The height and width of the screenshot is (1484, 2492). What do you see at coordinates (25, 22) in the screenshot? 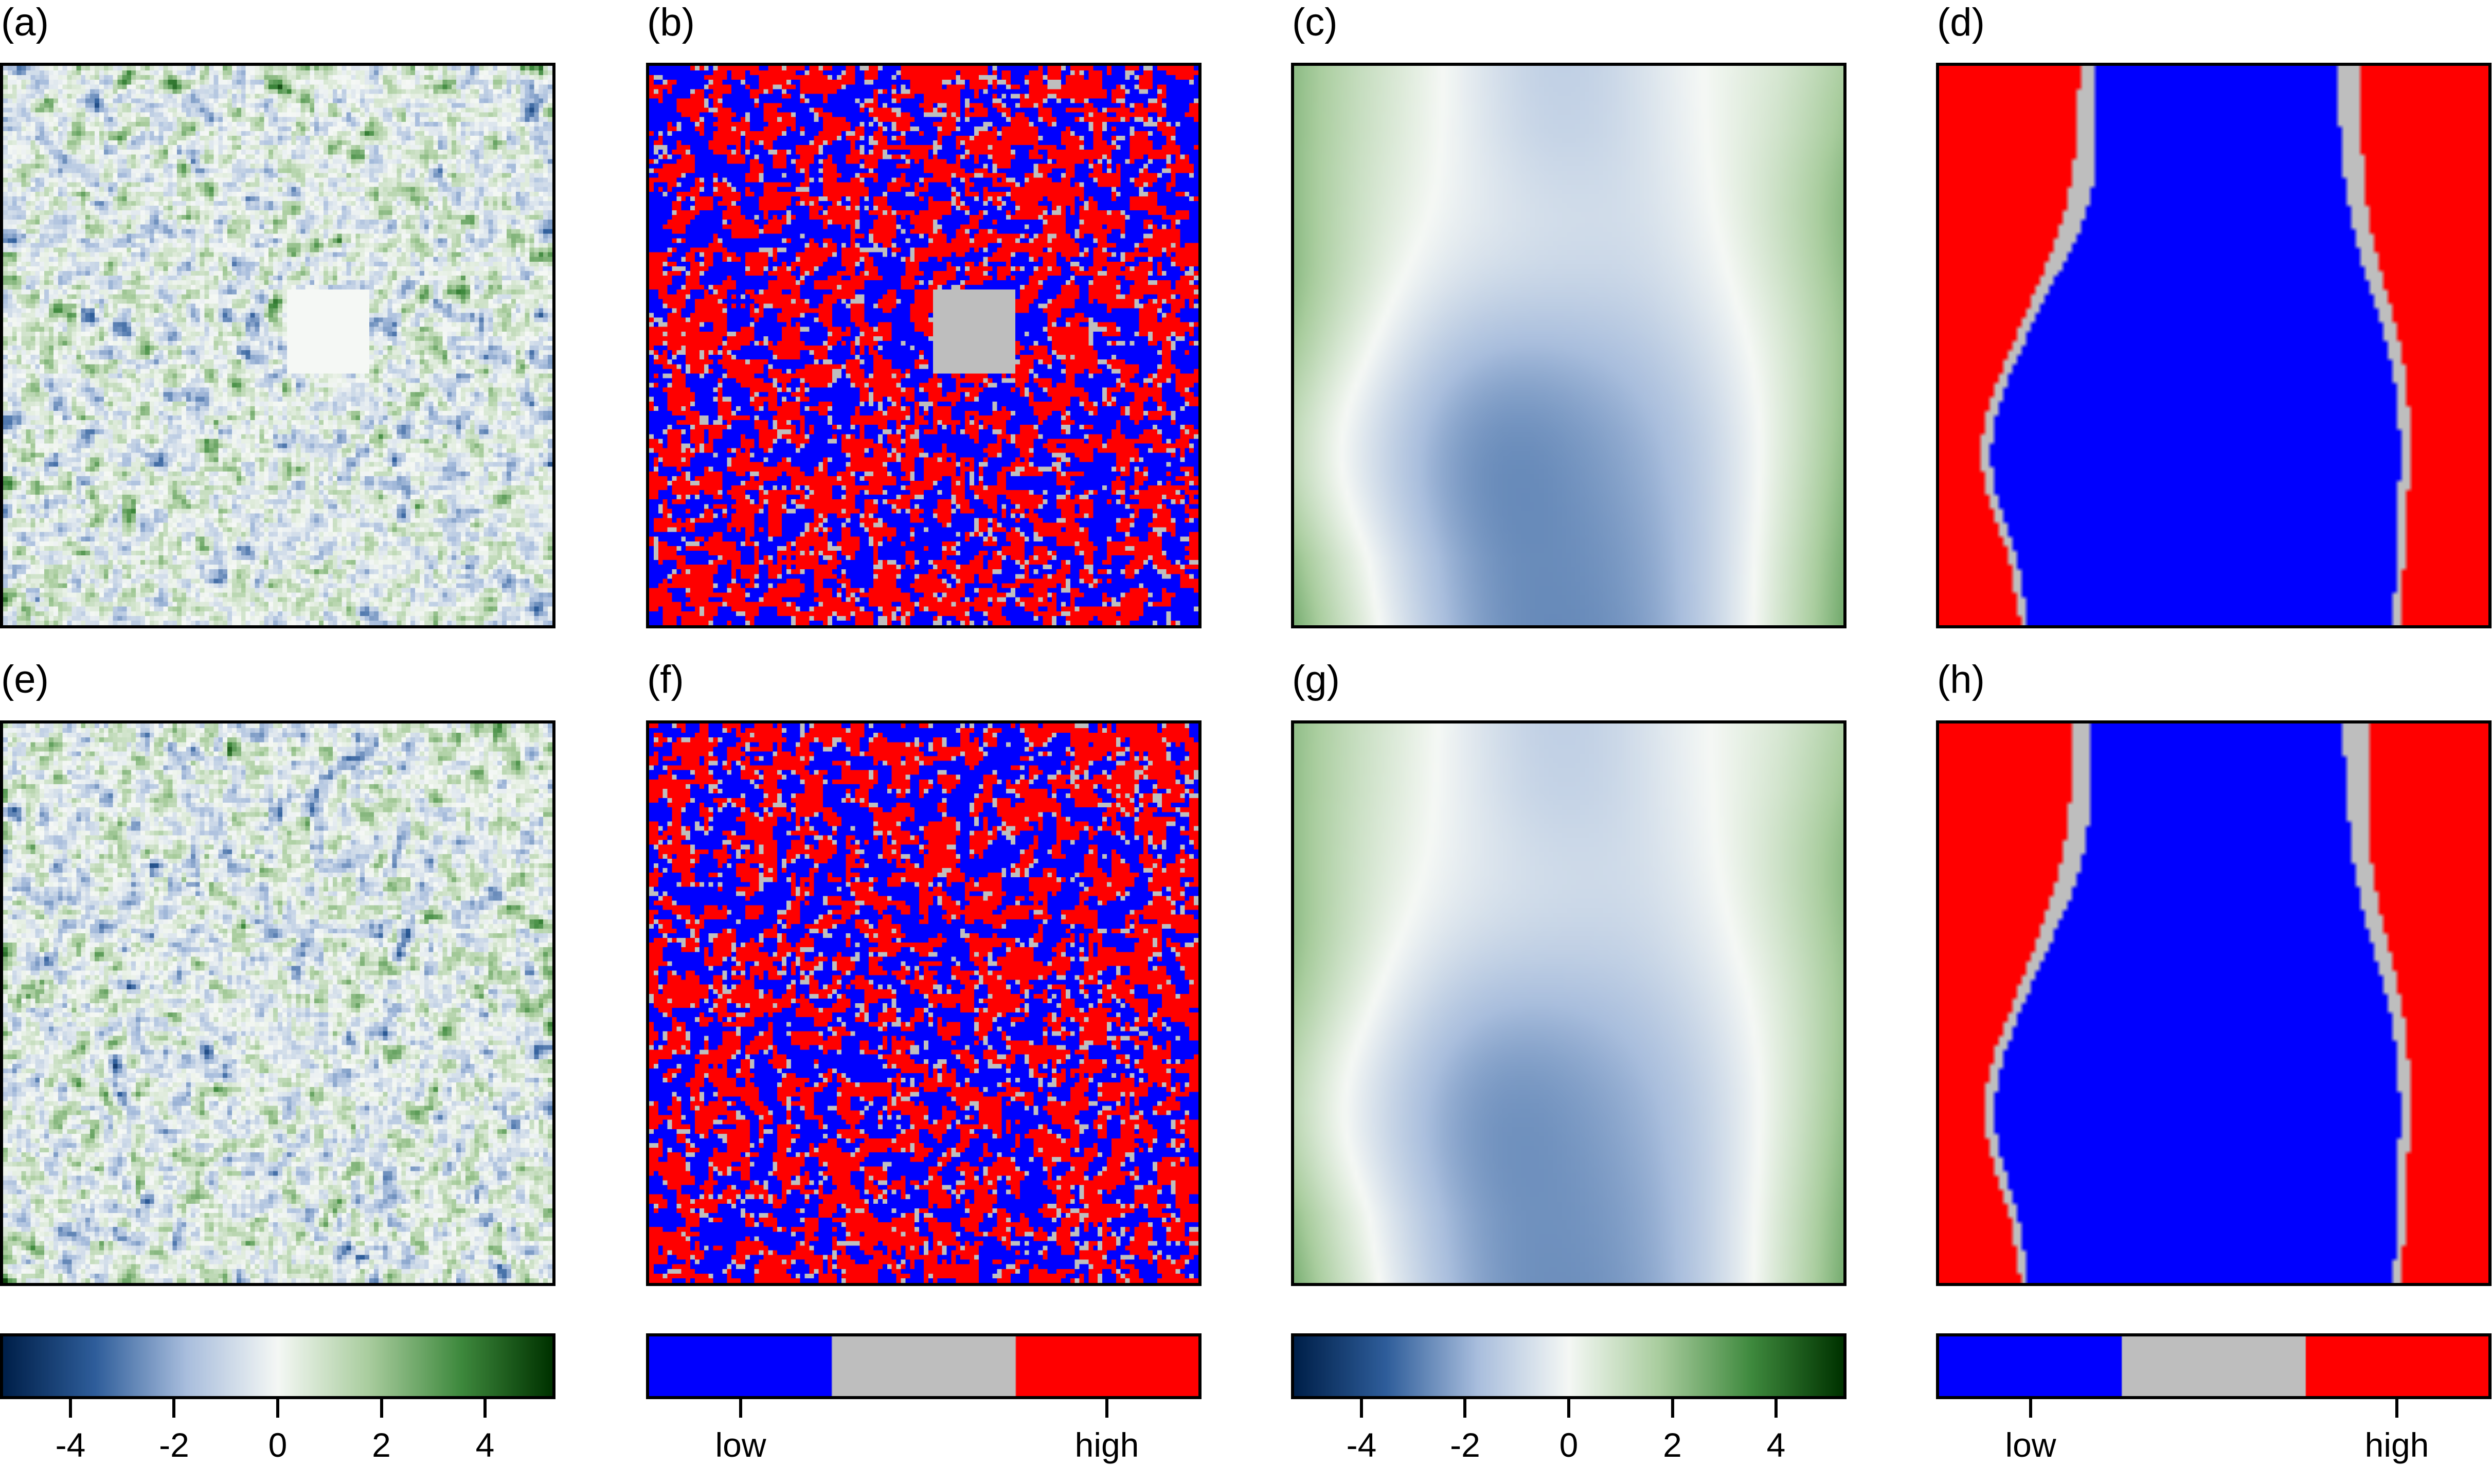
I see `panel-label-a: (a)` at bounding box center [25, 22].